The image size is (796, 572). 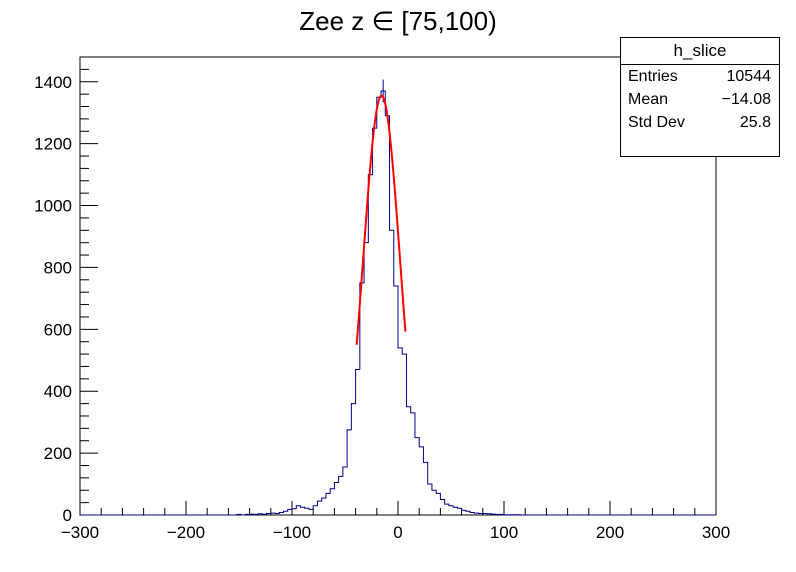 I want to click on stats-row-stddev: Std Dev 25.8, so click(x=700, y=122).